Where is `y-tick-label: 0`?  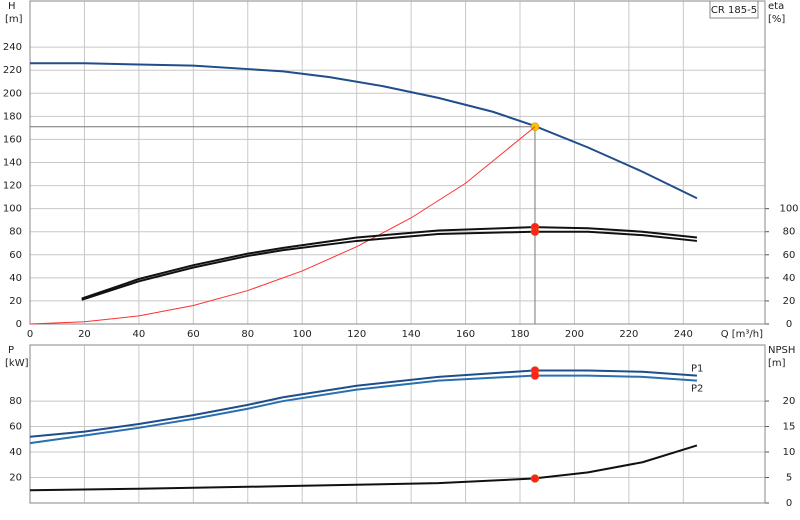
y-tick-label: 0 is located at coordinates (19, 324).